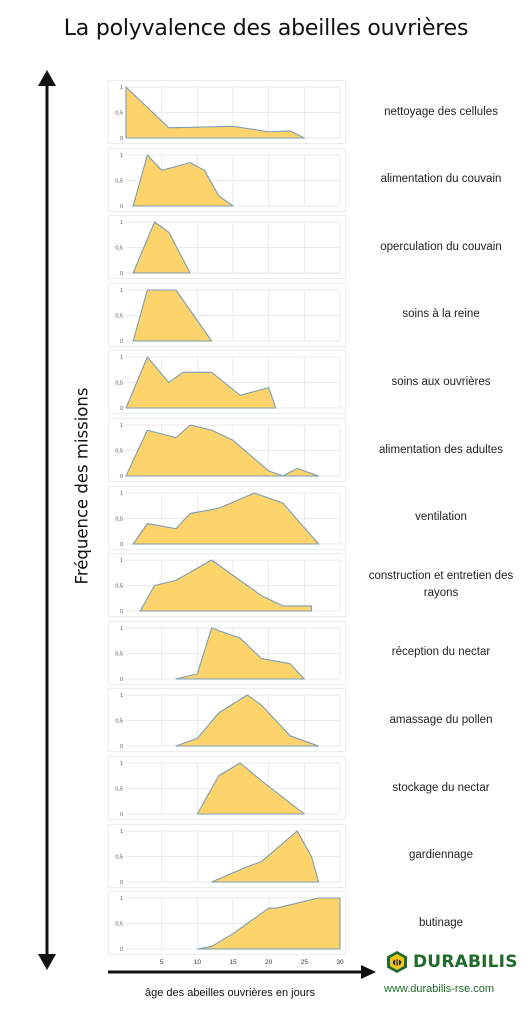 The height and width of the screenshot is (1024, 532). I want to click on panel-label: alimentation du couvain, so click(441, 179).